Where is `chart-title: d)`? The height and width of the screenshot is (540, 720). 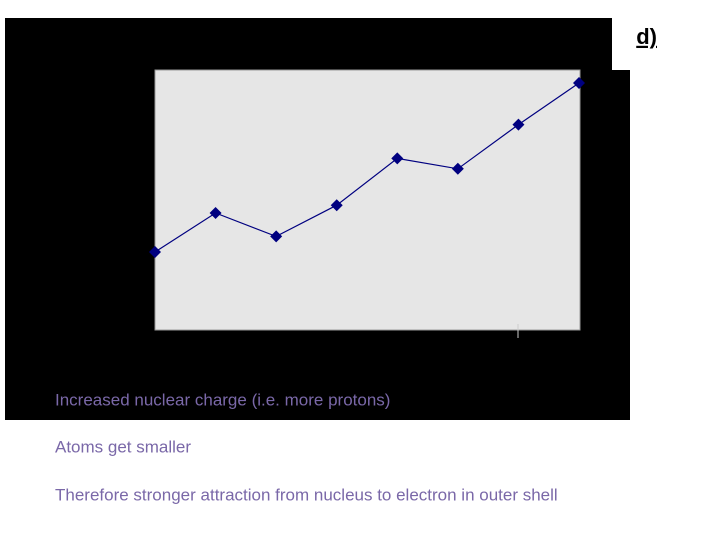
chart-title: d) is located at coordinates (646, 36).